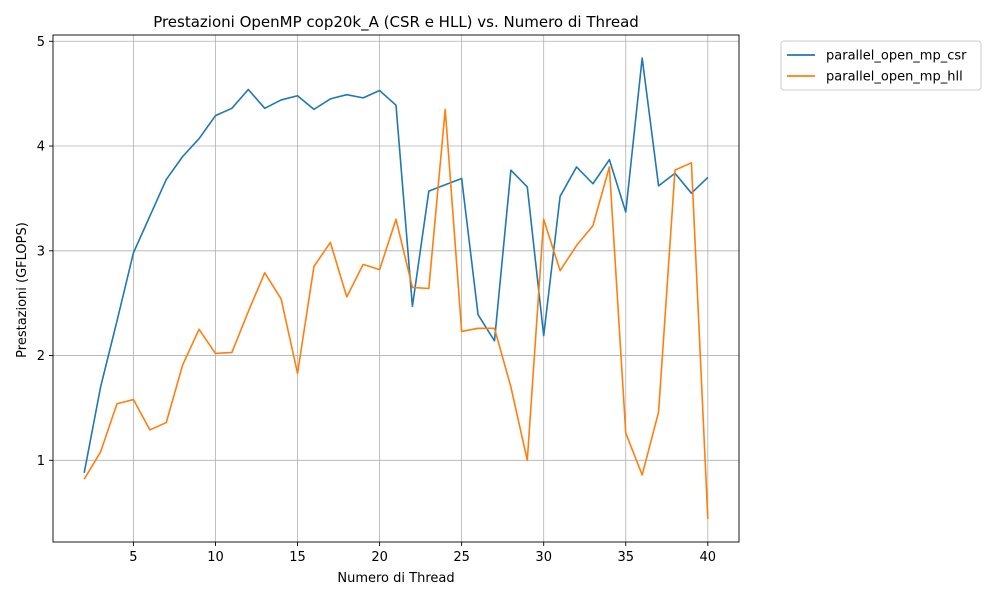  What do you see at coordinates (625, 557) in the screenshot?
I see `x-tick-label: 35` at bounding box center [625, 557].